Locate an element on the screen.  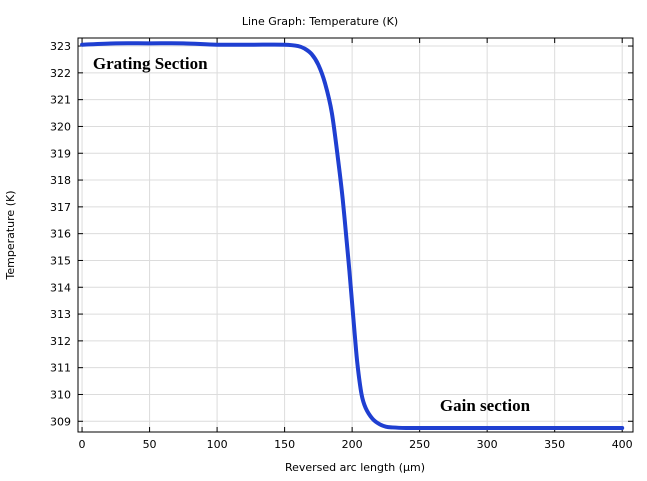
x-tick-label: 0 is located at coordinates (82, 444).